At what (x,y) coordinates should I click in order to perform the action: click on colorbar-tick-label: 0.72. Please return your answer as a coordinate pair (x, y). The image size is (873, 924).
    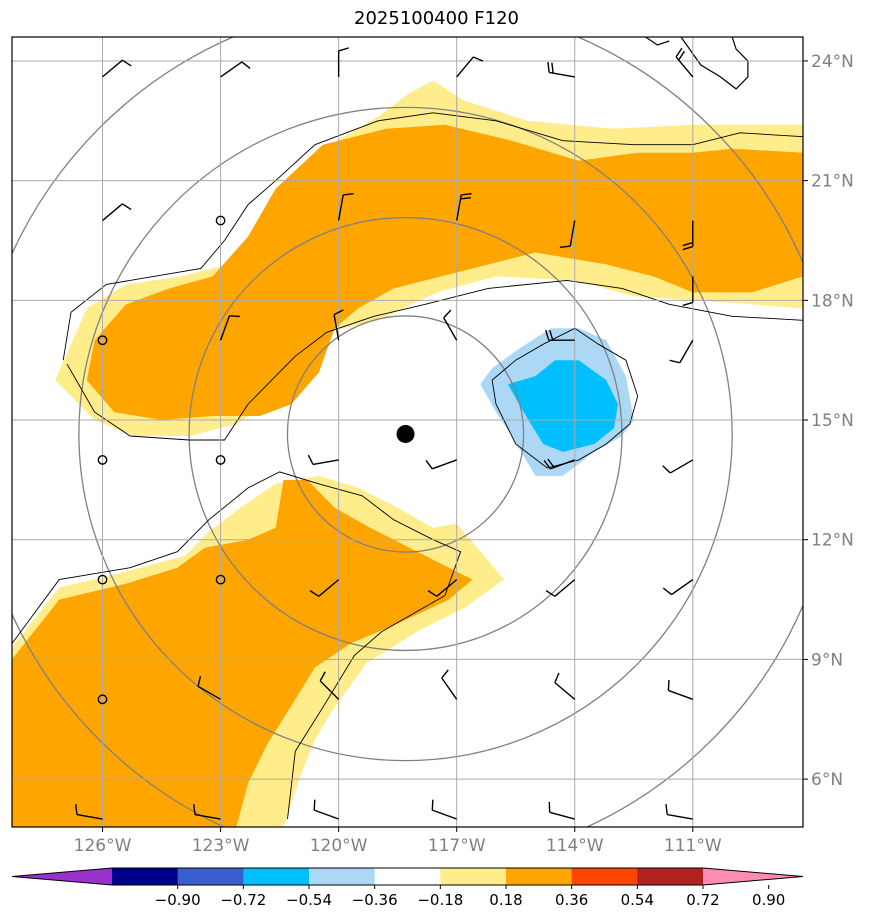
    Looking at the image, I should click on (702, 900).